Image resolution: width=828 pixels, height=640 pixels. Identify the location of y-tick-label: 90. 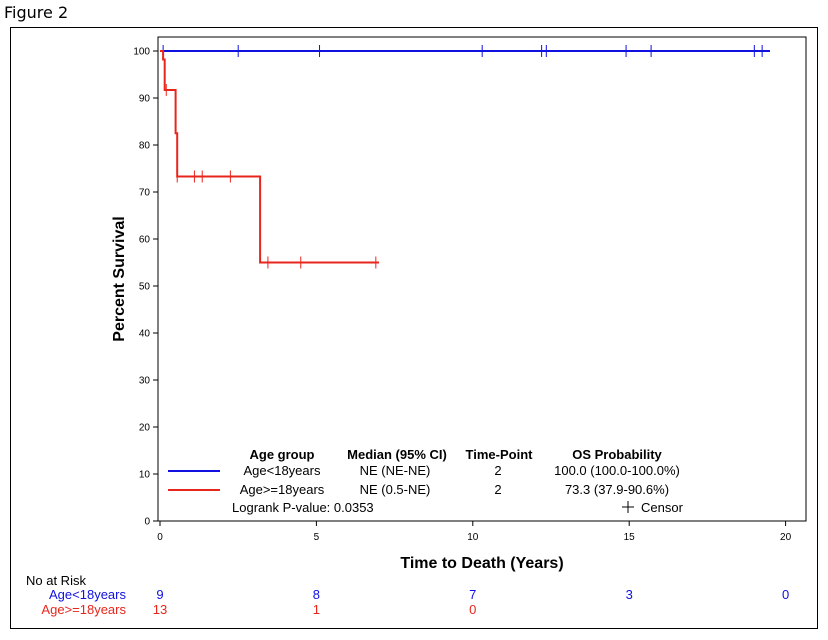
(145, 99).